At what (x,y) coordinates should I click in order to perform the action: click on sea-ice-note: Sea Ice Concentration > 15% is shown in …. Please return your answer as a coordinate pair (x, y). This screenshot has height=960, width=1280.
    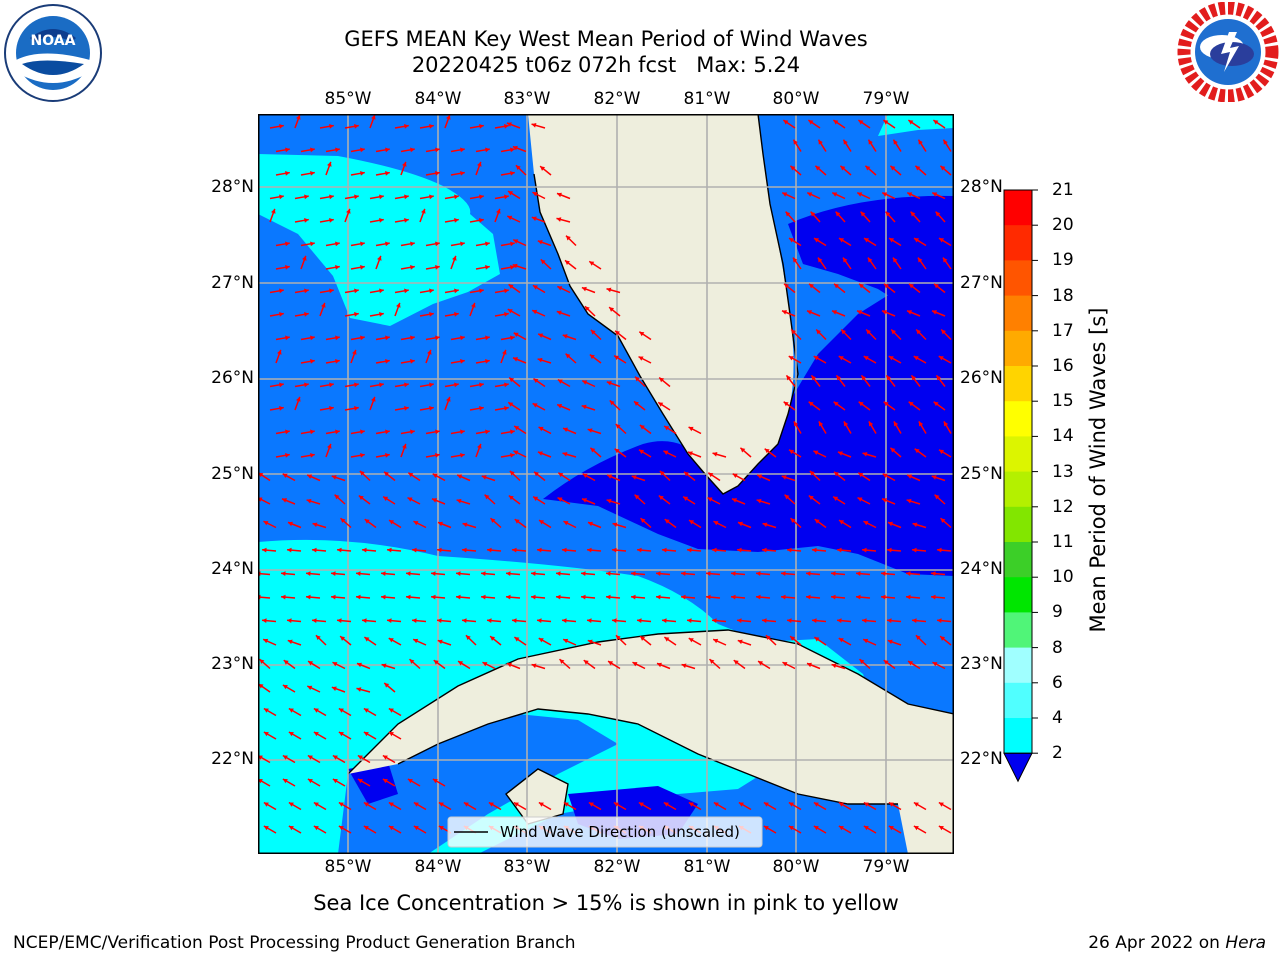
    Looking at the image, I should click on (606, 903).